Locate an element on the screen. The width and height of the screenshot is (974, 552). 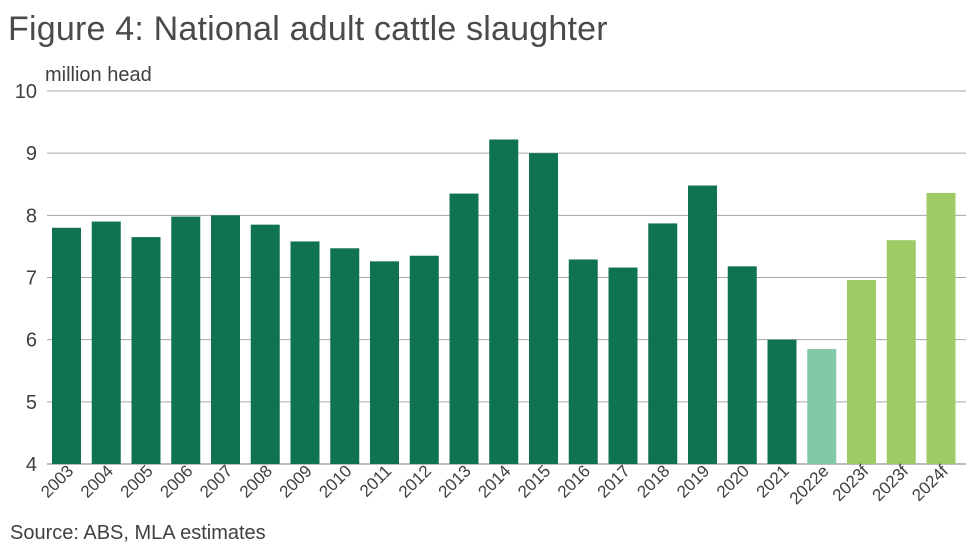
bar-2011 is located at coordinates (384, 362).